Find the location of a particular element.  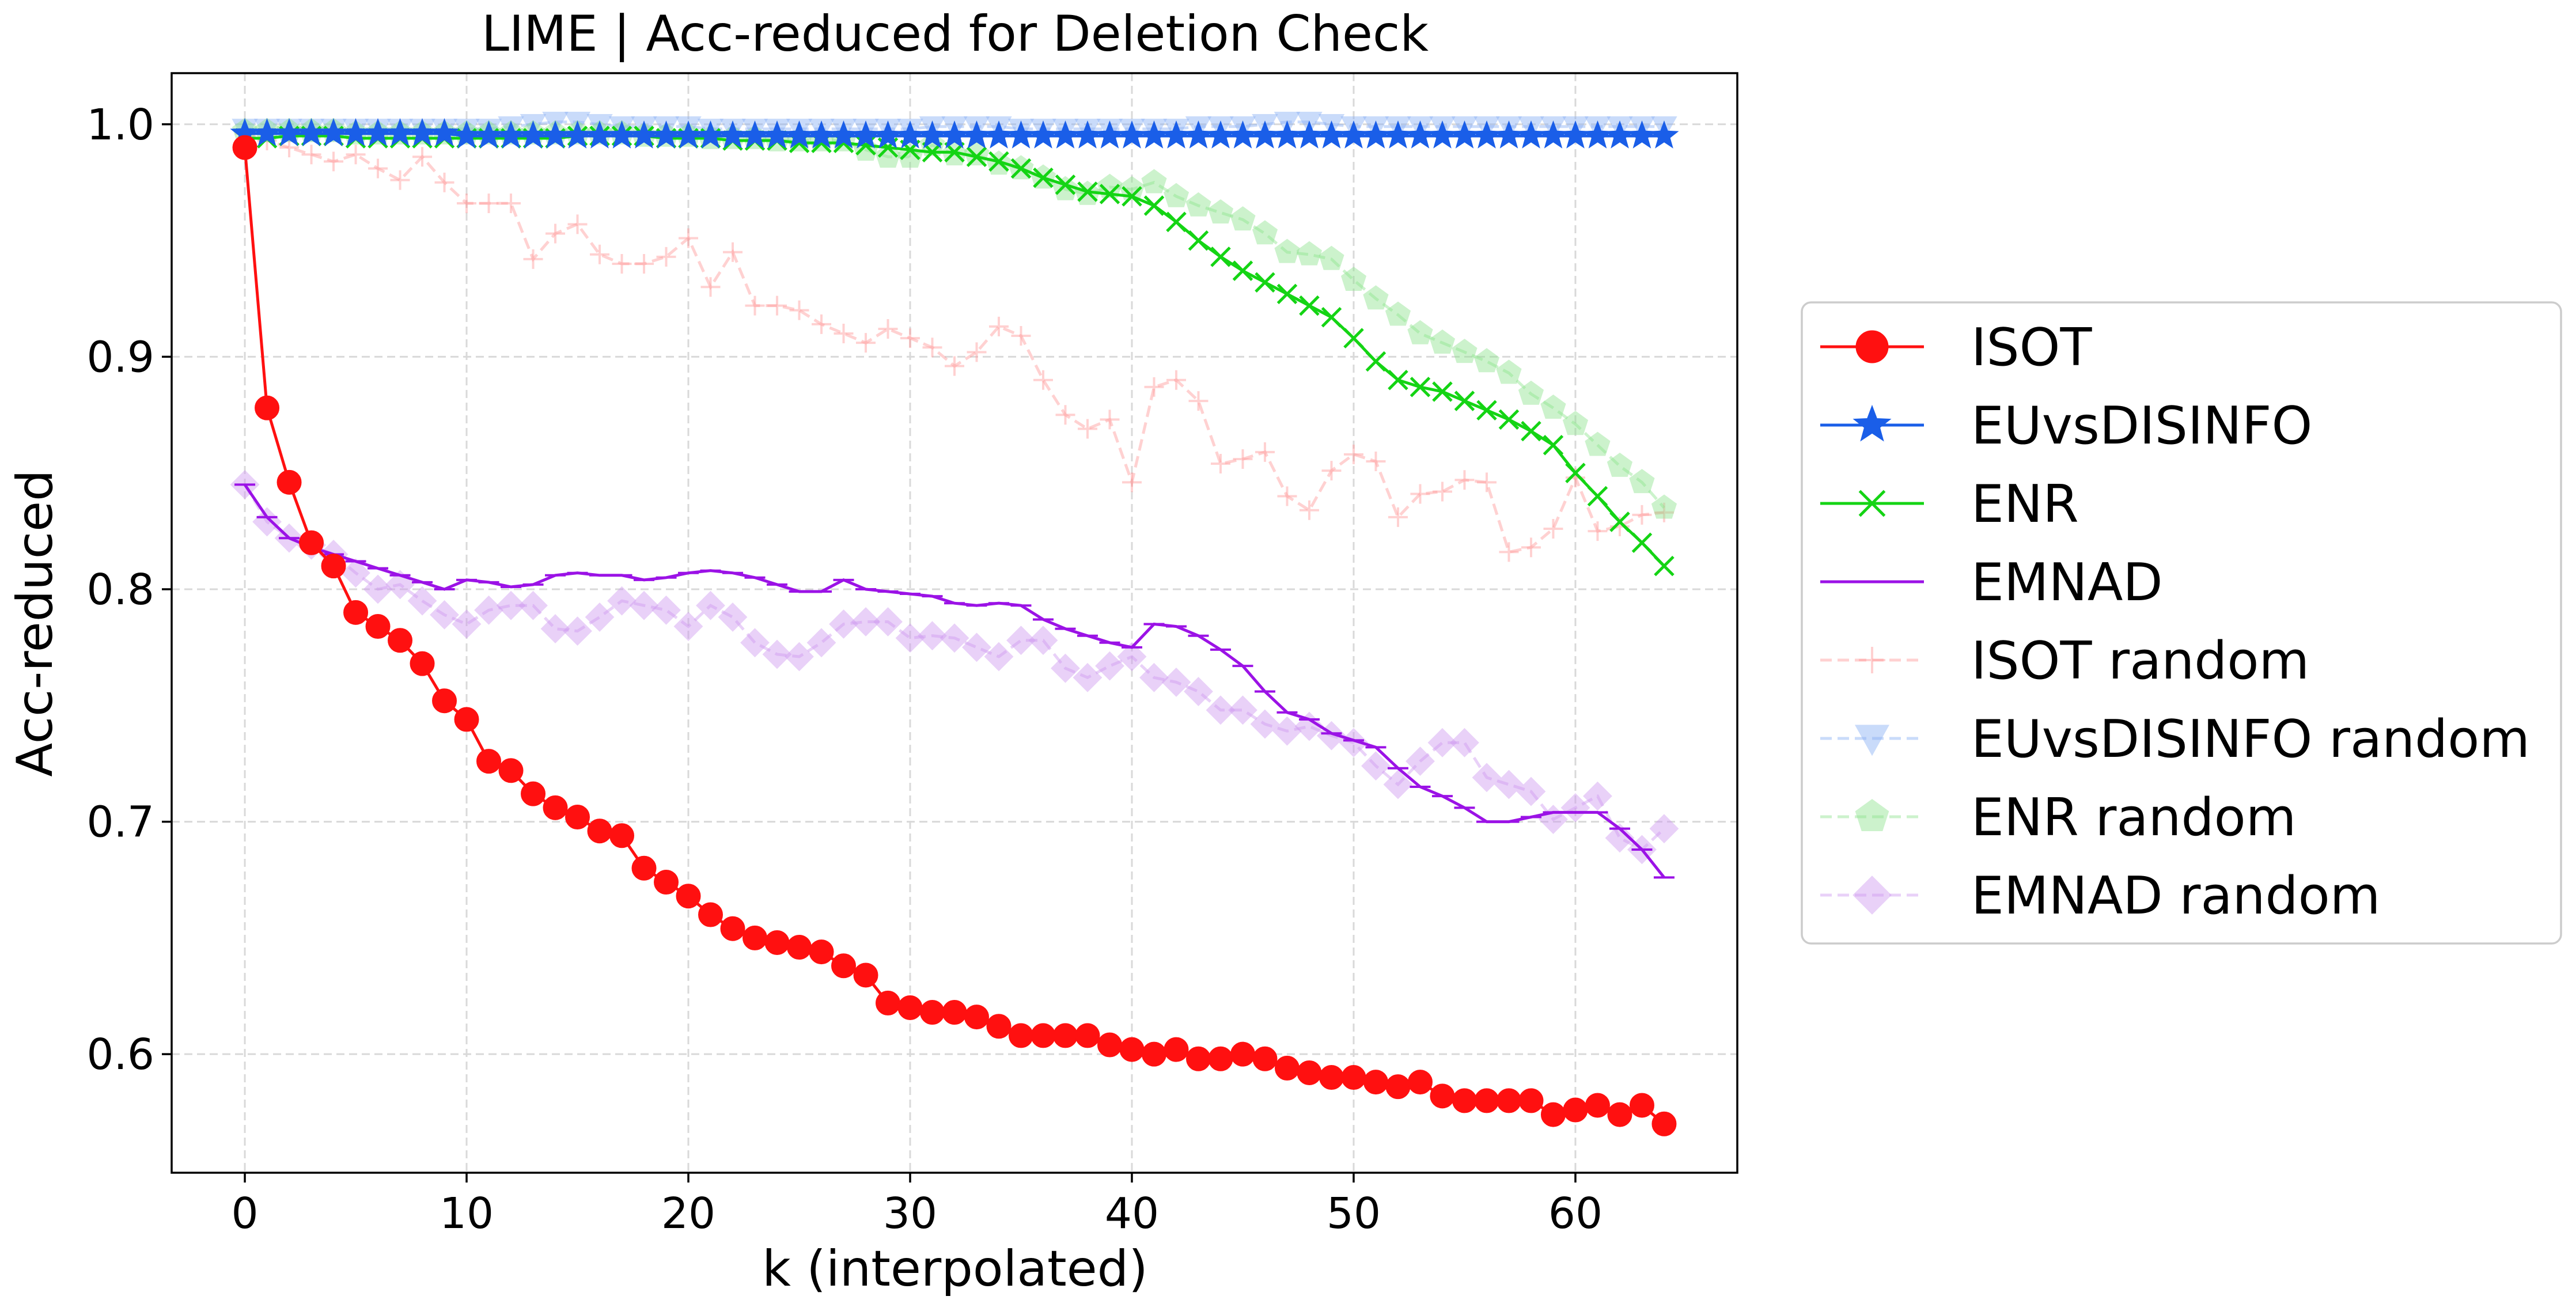

legend-frame is located at coordinates (2181, 623).